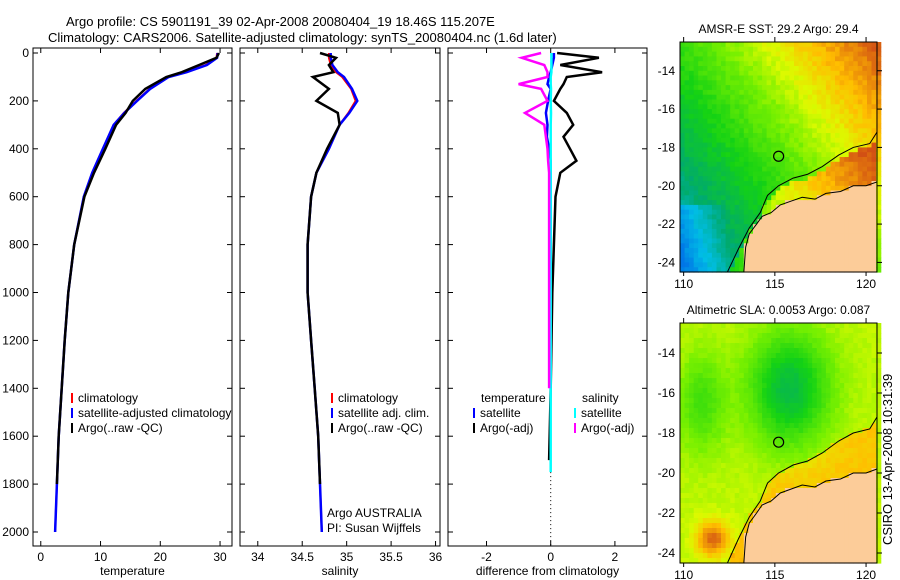  What do you see at coordinates (802, 490) in the screenshot?
I see `isobath-line` at bounding box center [802, 490].